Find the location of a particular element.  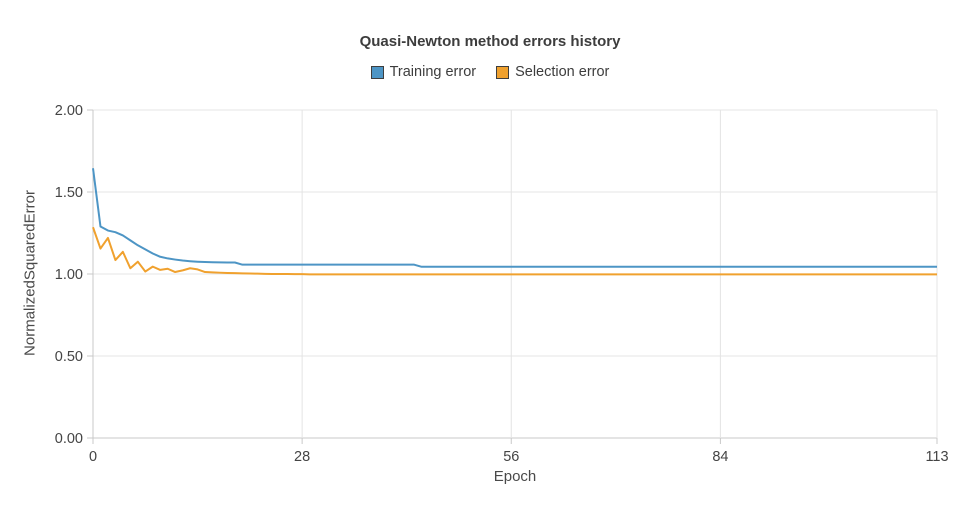

x-tick-label: 84 is located at coordinates (720, 457).